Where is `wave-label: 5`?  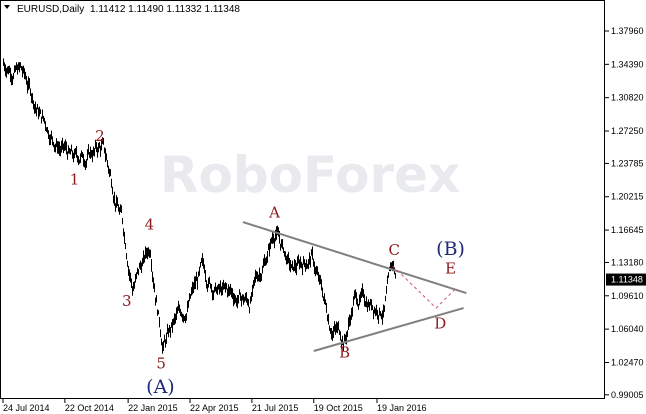 wave-label: 5 is located at coordinates (161, 364).